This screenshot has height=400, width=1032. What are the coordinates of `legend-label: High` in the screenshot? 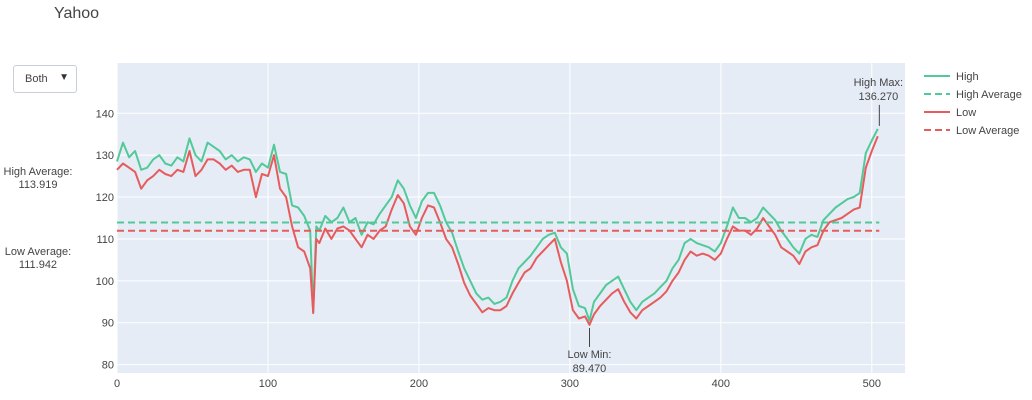 It's located at (967, 77).